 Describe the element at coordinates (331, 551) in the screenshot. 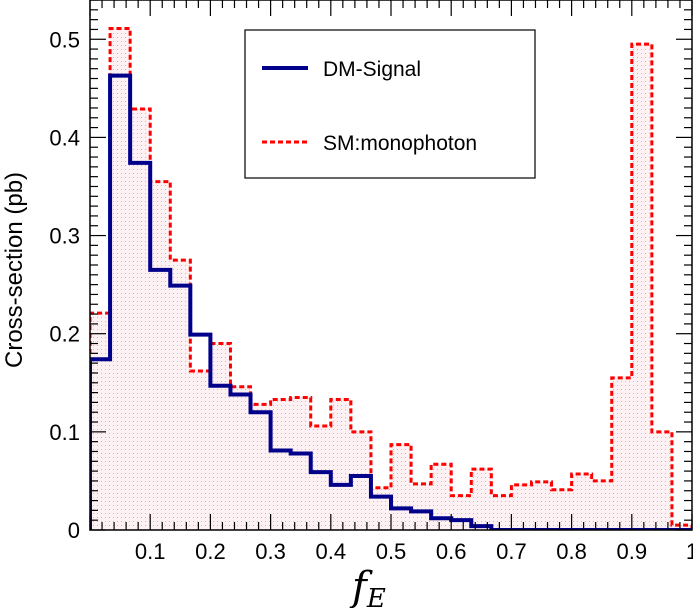

I see `x-tick-label: 0.4` at that location.